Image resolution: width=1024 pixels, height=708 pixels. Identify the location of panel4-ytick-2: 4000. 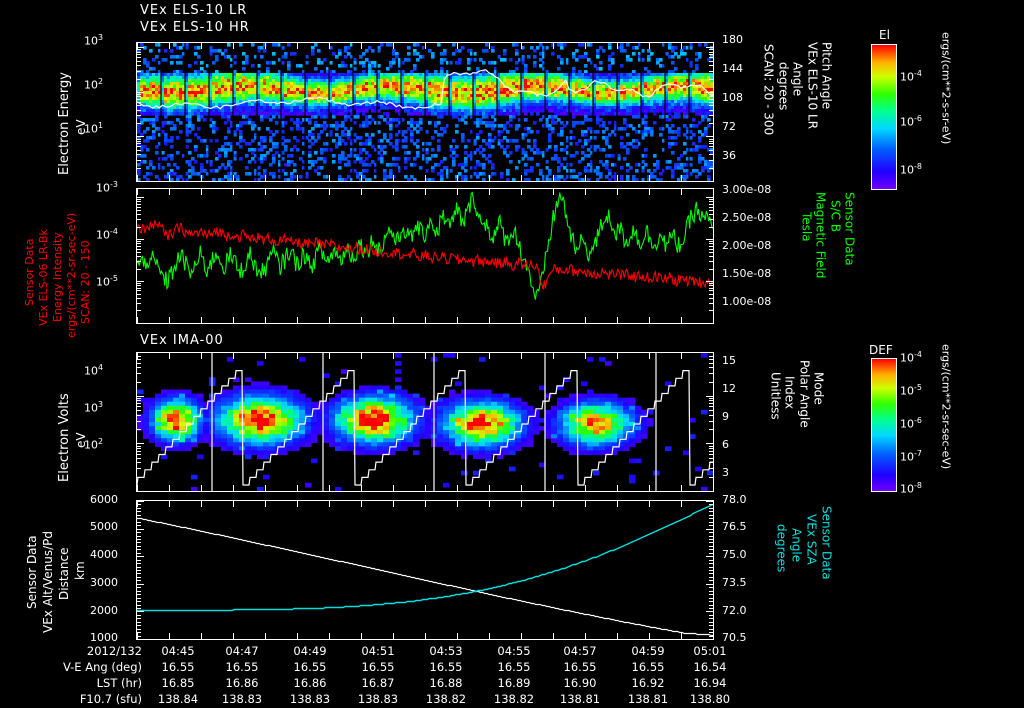
(104, 554).